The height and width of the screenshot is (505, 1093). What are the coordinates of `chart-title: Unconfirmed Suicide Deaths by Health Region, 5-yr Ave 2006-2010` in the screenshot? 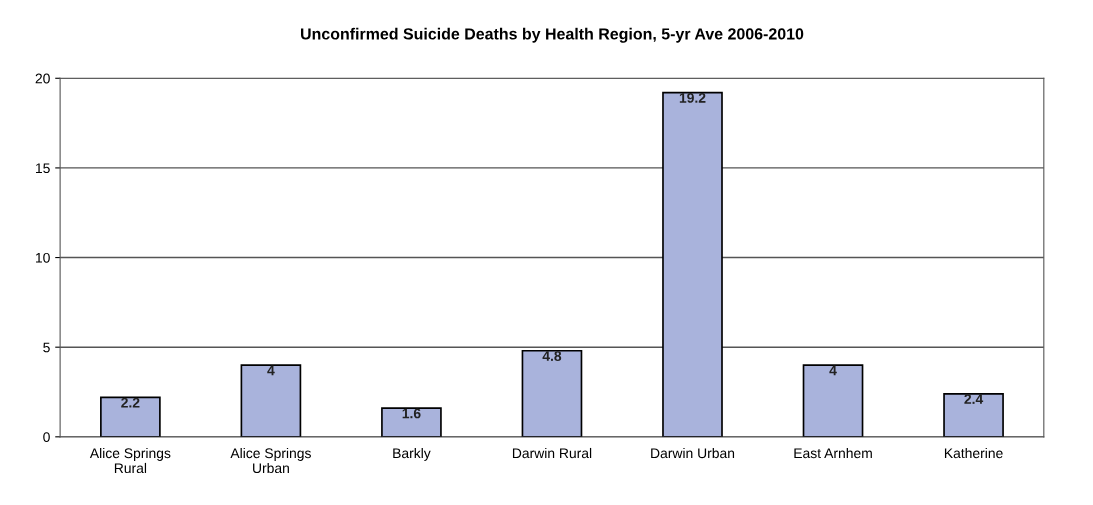 It's located at (552, 35).